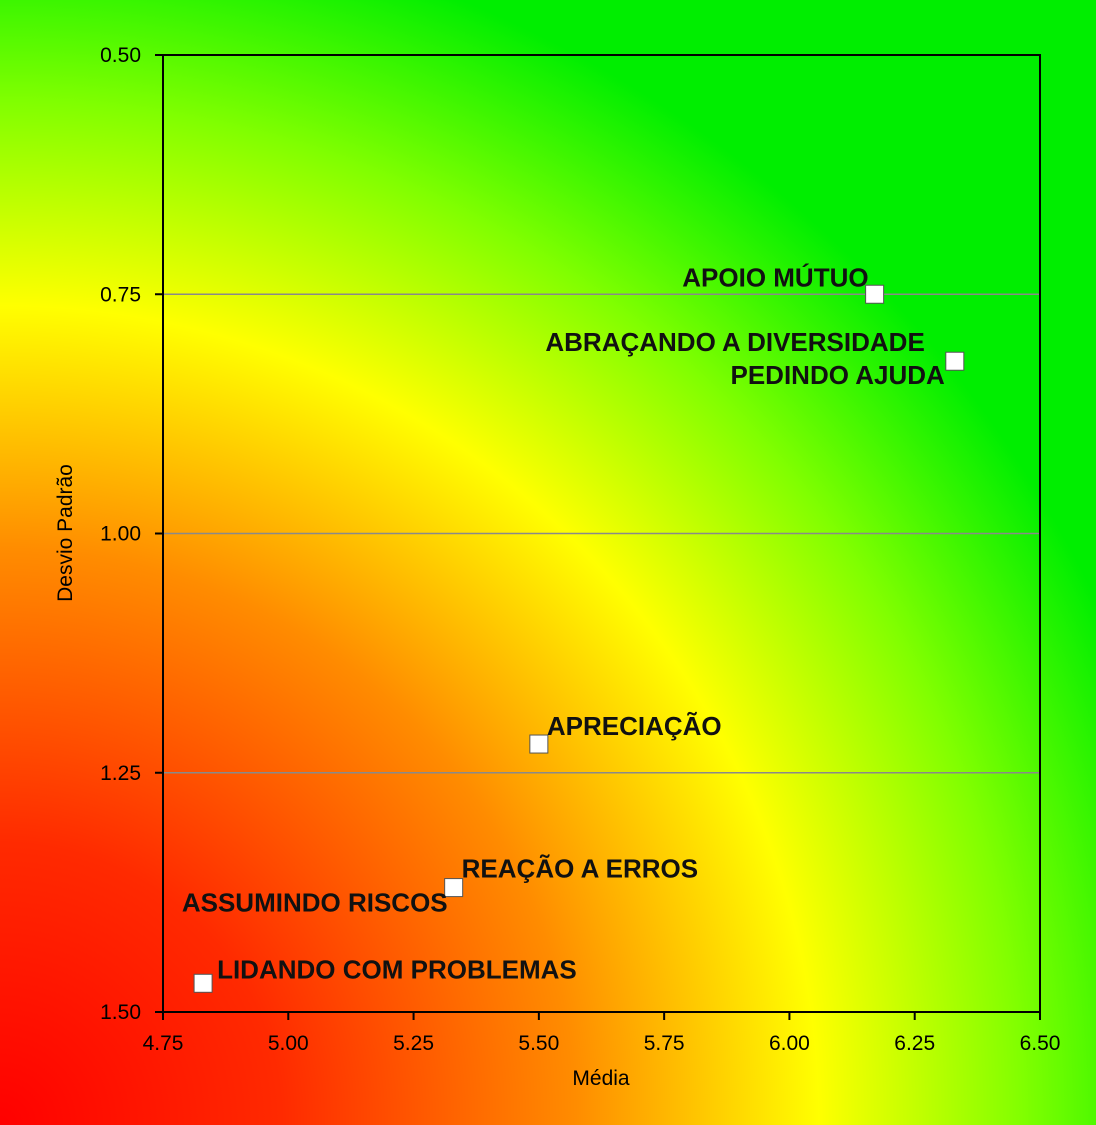 Image resolution: width=1096 pixels, height=1125 pixels. Describe the element at coordinates (120, 294) in the screenshot. I see `y-tick-label: 0.75` at that location.